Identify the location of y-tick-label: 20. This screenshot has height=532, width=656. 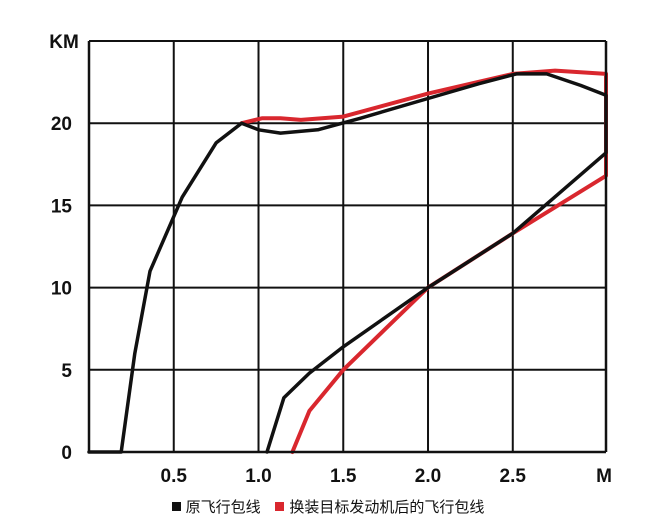
(61, 124).